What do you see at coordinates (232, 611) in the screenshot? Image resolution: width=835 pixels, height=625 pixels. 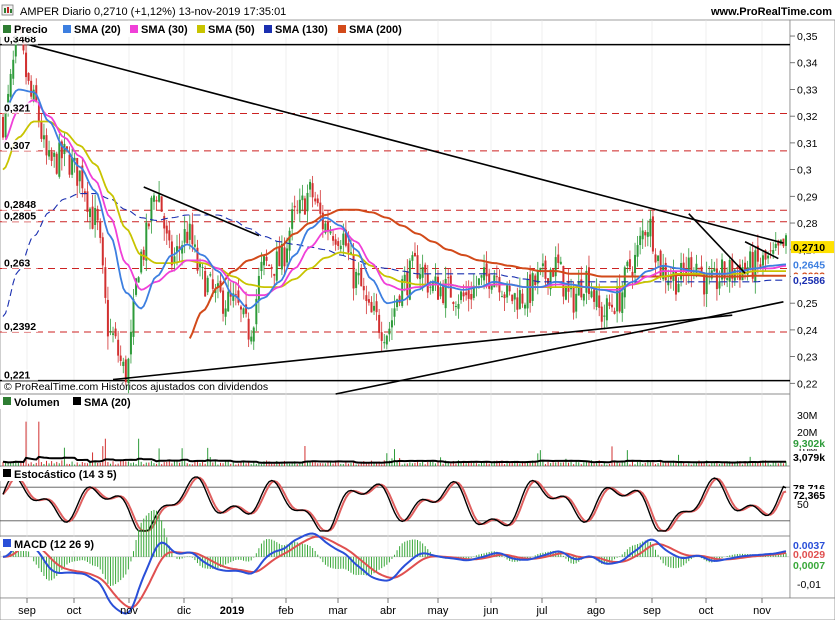 I see `time-tick-label: 2019` at bounding box center [232, 611].